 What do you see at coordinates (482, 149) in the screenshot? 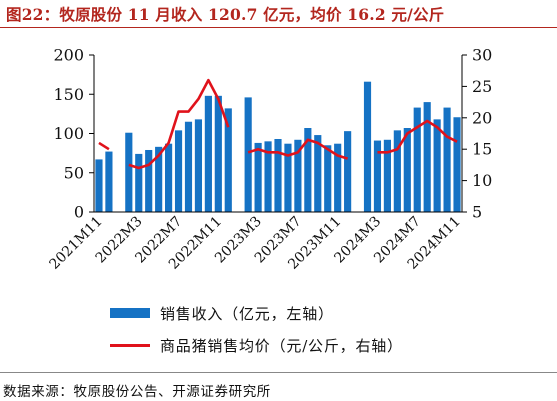
I see `right-tick-label: 15` at bounding box center [482, 149].